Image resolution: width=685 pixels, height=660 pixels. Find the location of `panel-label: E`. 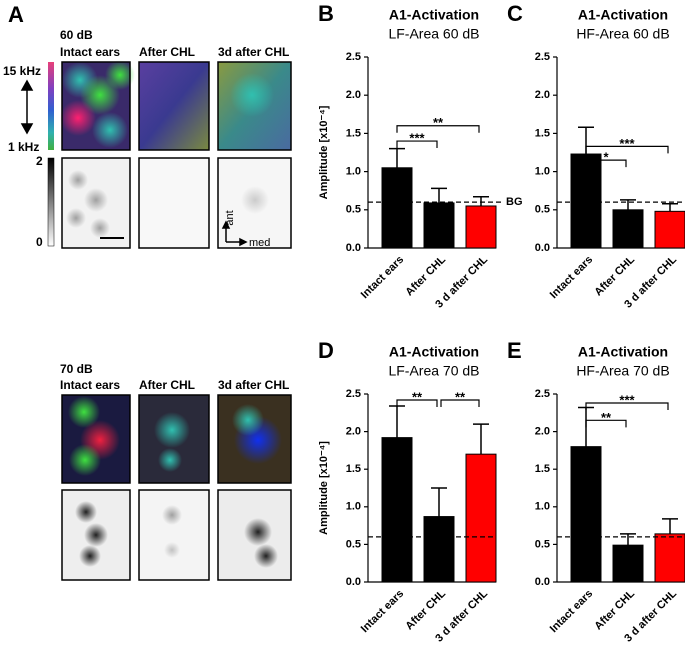

panel-label: E is located at coordinates (514, 350).